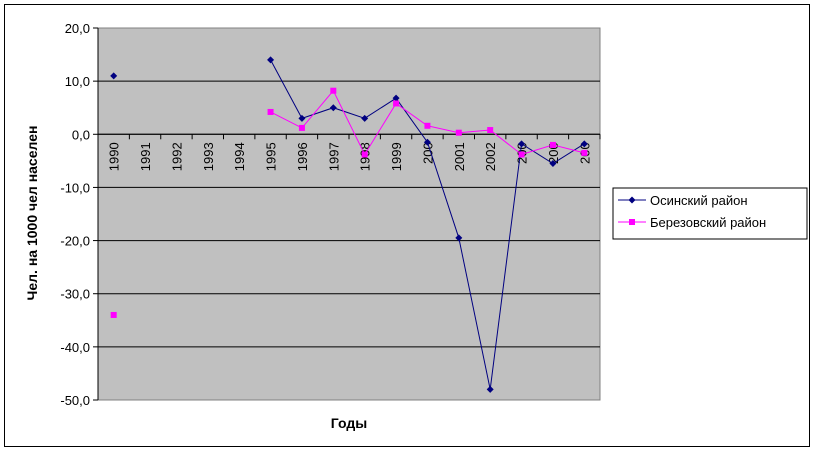 The image size is (816, 453). What do you see at coordinates (176, 156) in the screenshot?
I see `x-tick-label: 1992` at bounding box center [176, 156].